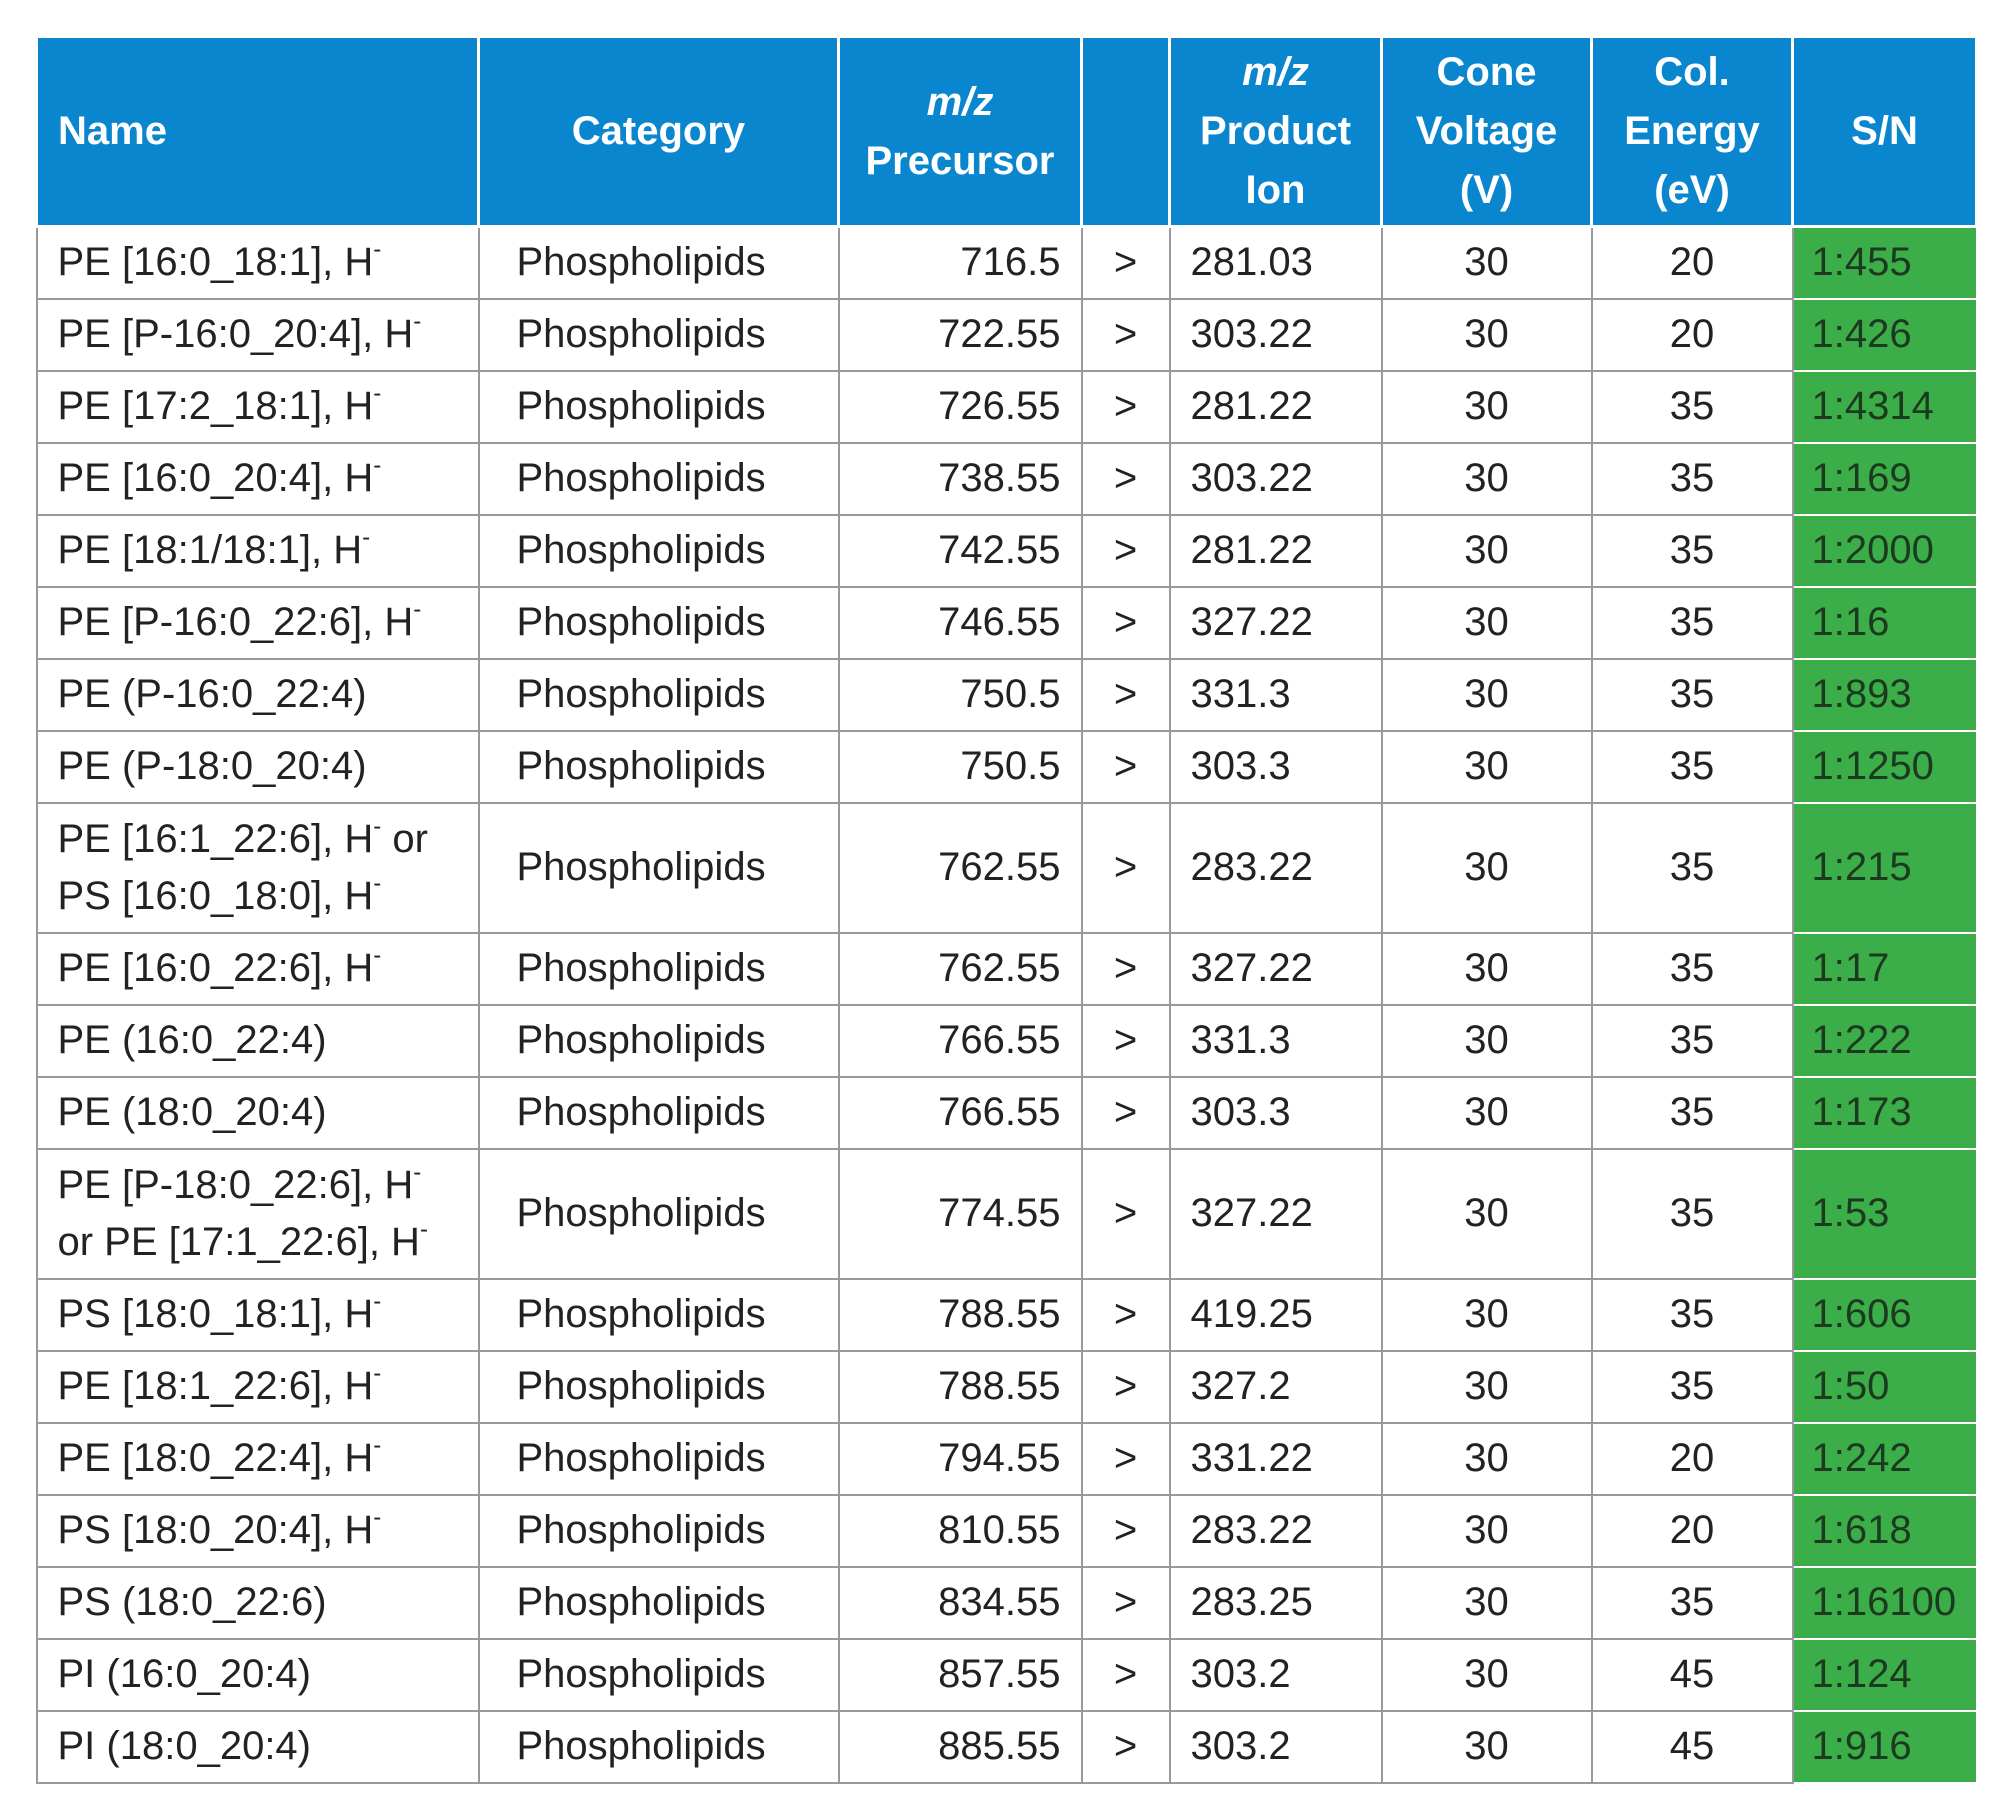 The width and height of the screenshot is (2000, 1809). What do you see at coordinates (1275, 1314) in the screenshot?
I see `cell-product-ion: 419.25` at bounding box center [1275, 1314].